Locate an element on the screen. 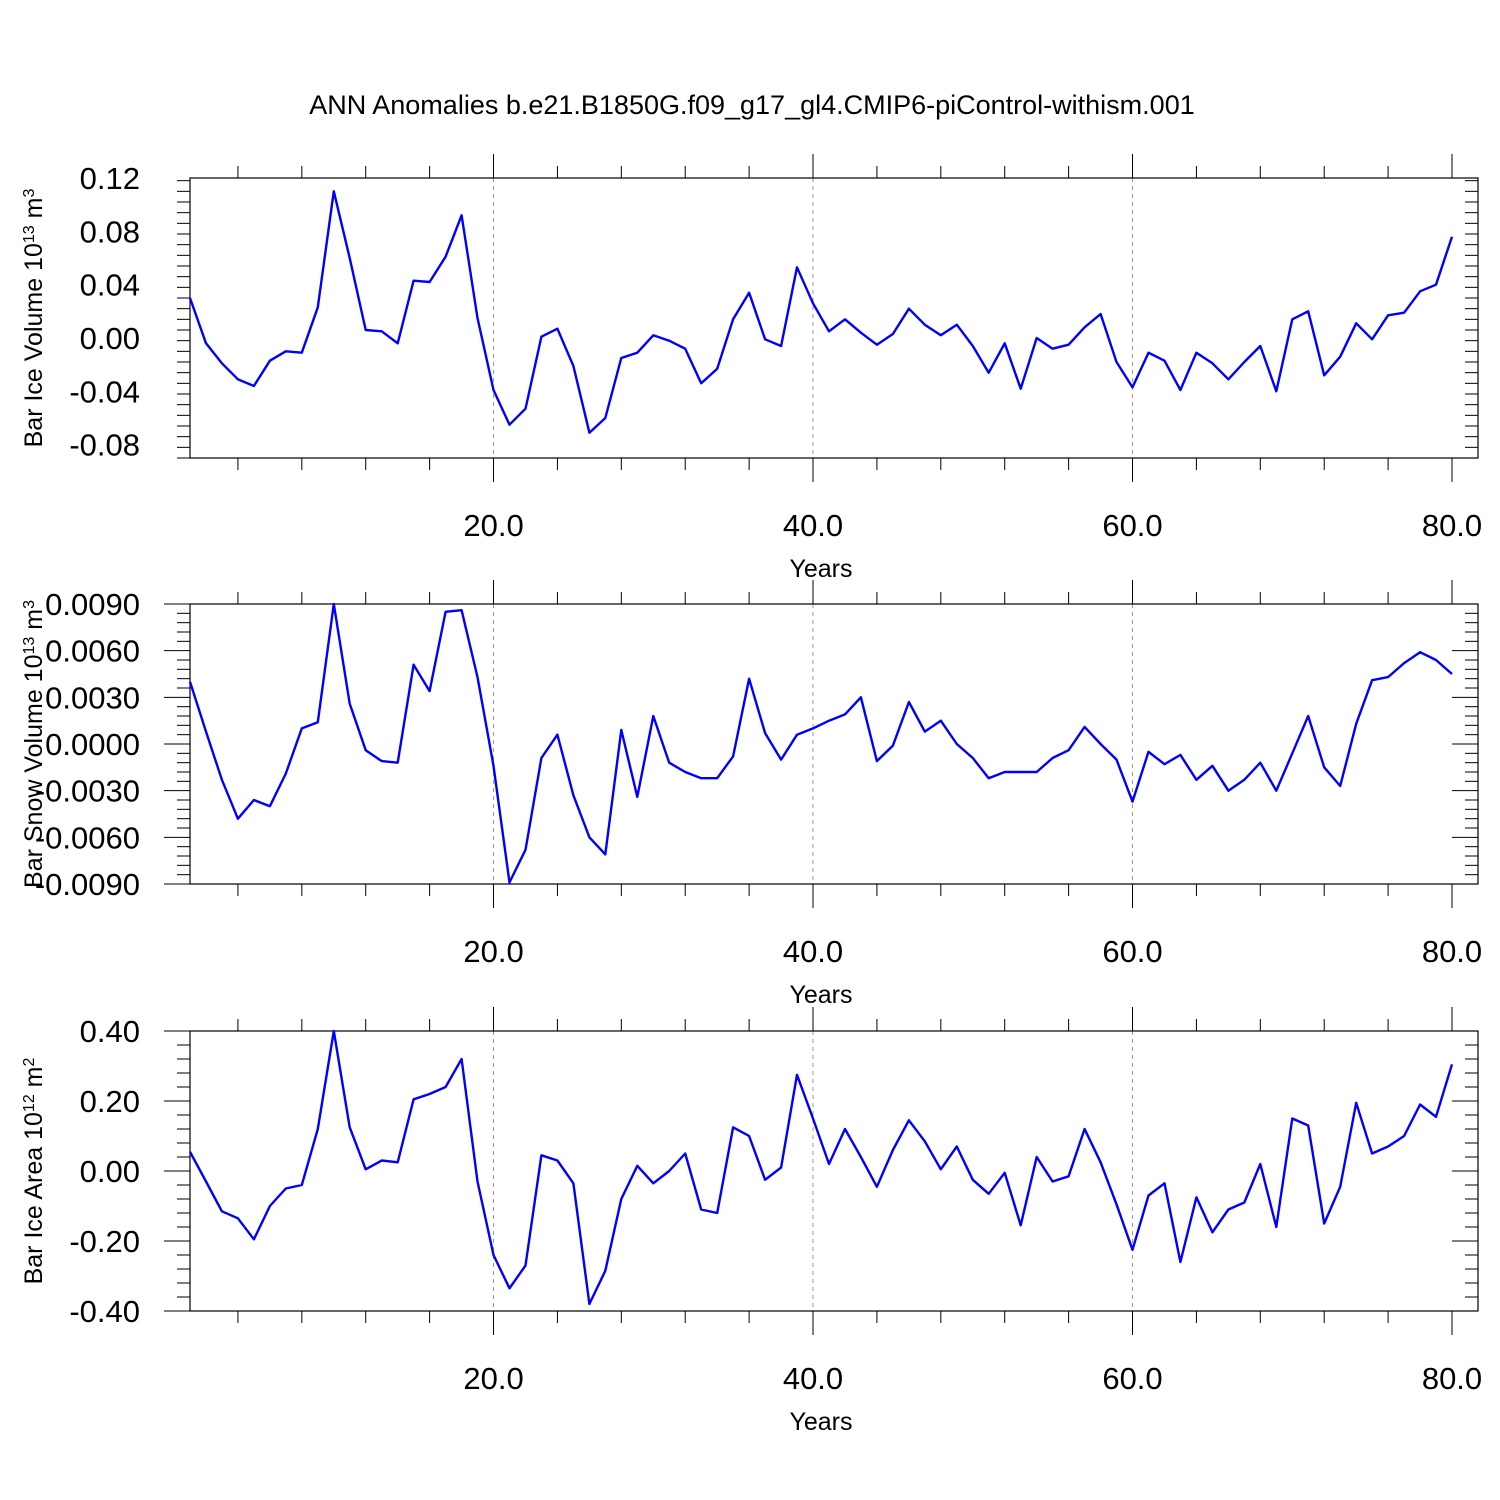 The image size is (1500, 1500). y-tick-label: -0.20 is located at coordinates (104, 1241).